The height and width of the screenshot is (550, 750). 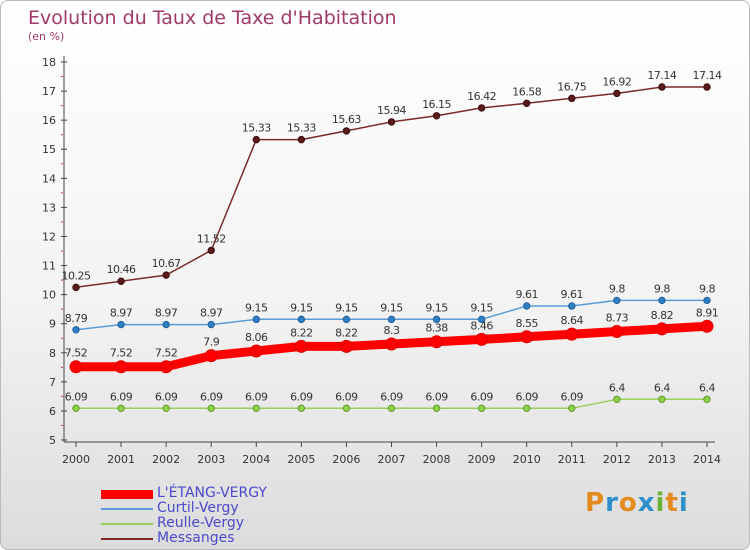 I want to click on chart-title: Evolution du Taux de Taxe d'Habitation, so click(x=212, y=18).